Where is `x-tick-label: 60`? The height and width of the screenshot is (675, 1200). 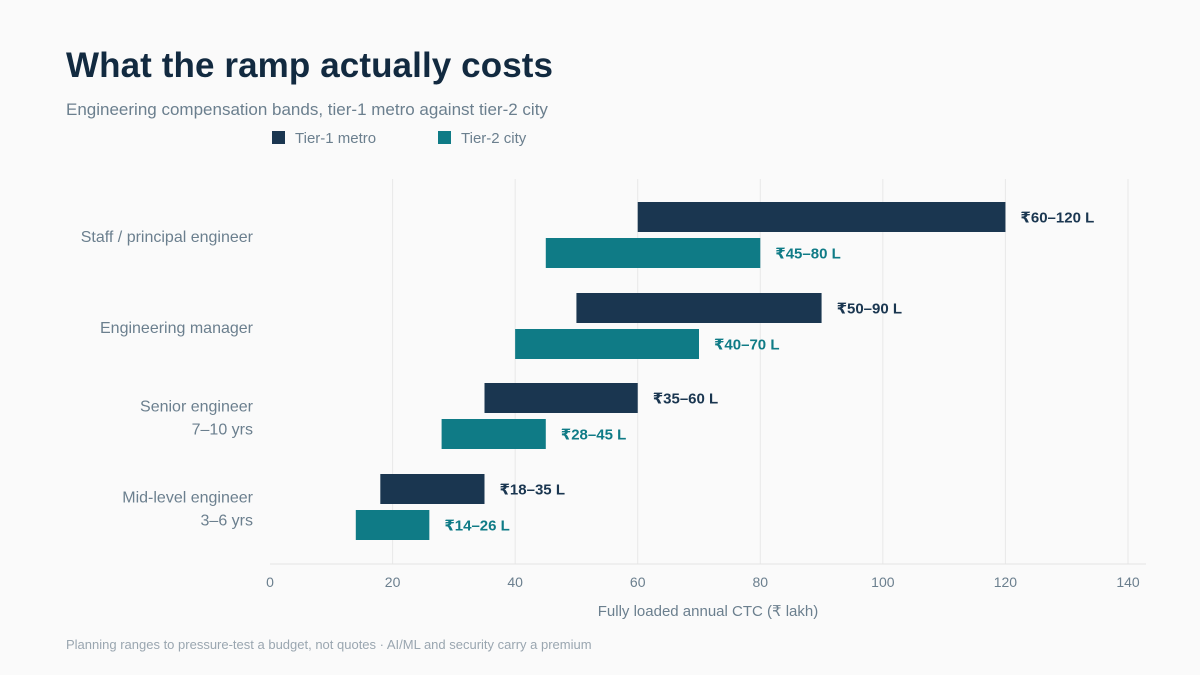
x-tick-label: 60 is located at coordinates (638, 582).